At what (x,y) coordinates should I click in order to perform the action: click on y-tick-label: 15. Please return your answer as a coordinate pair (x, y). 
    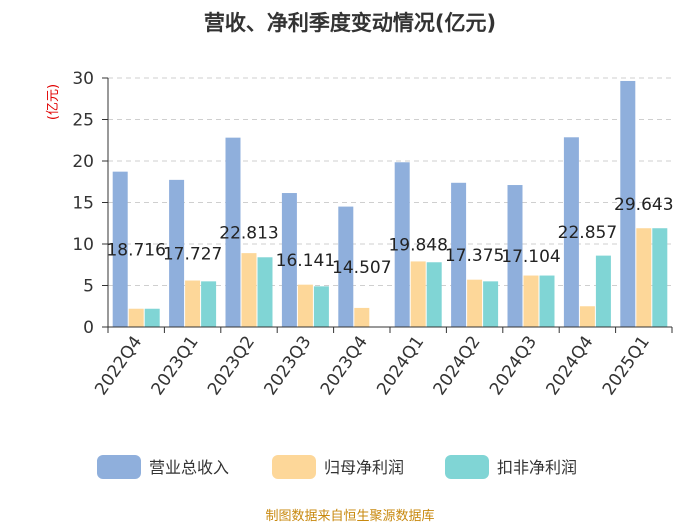
    Looking at the image, I should click on (83, 204).